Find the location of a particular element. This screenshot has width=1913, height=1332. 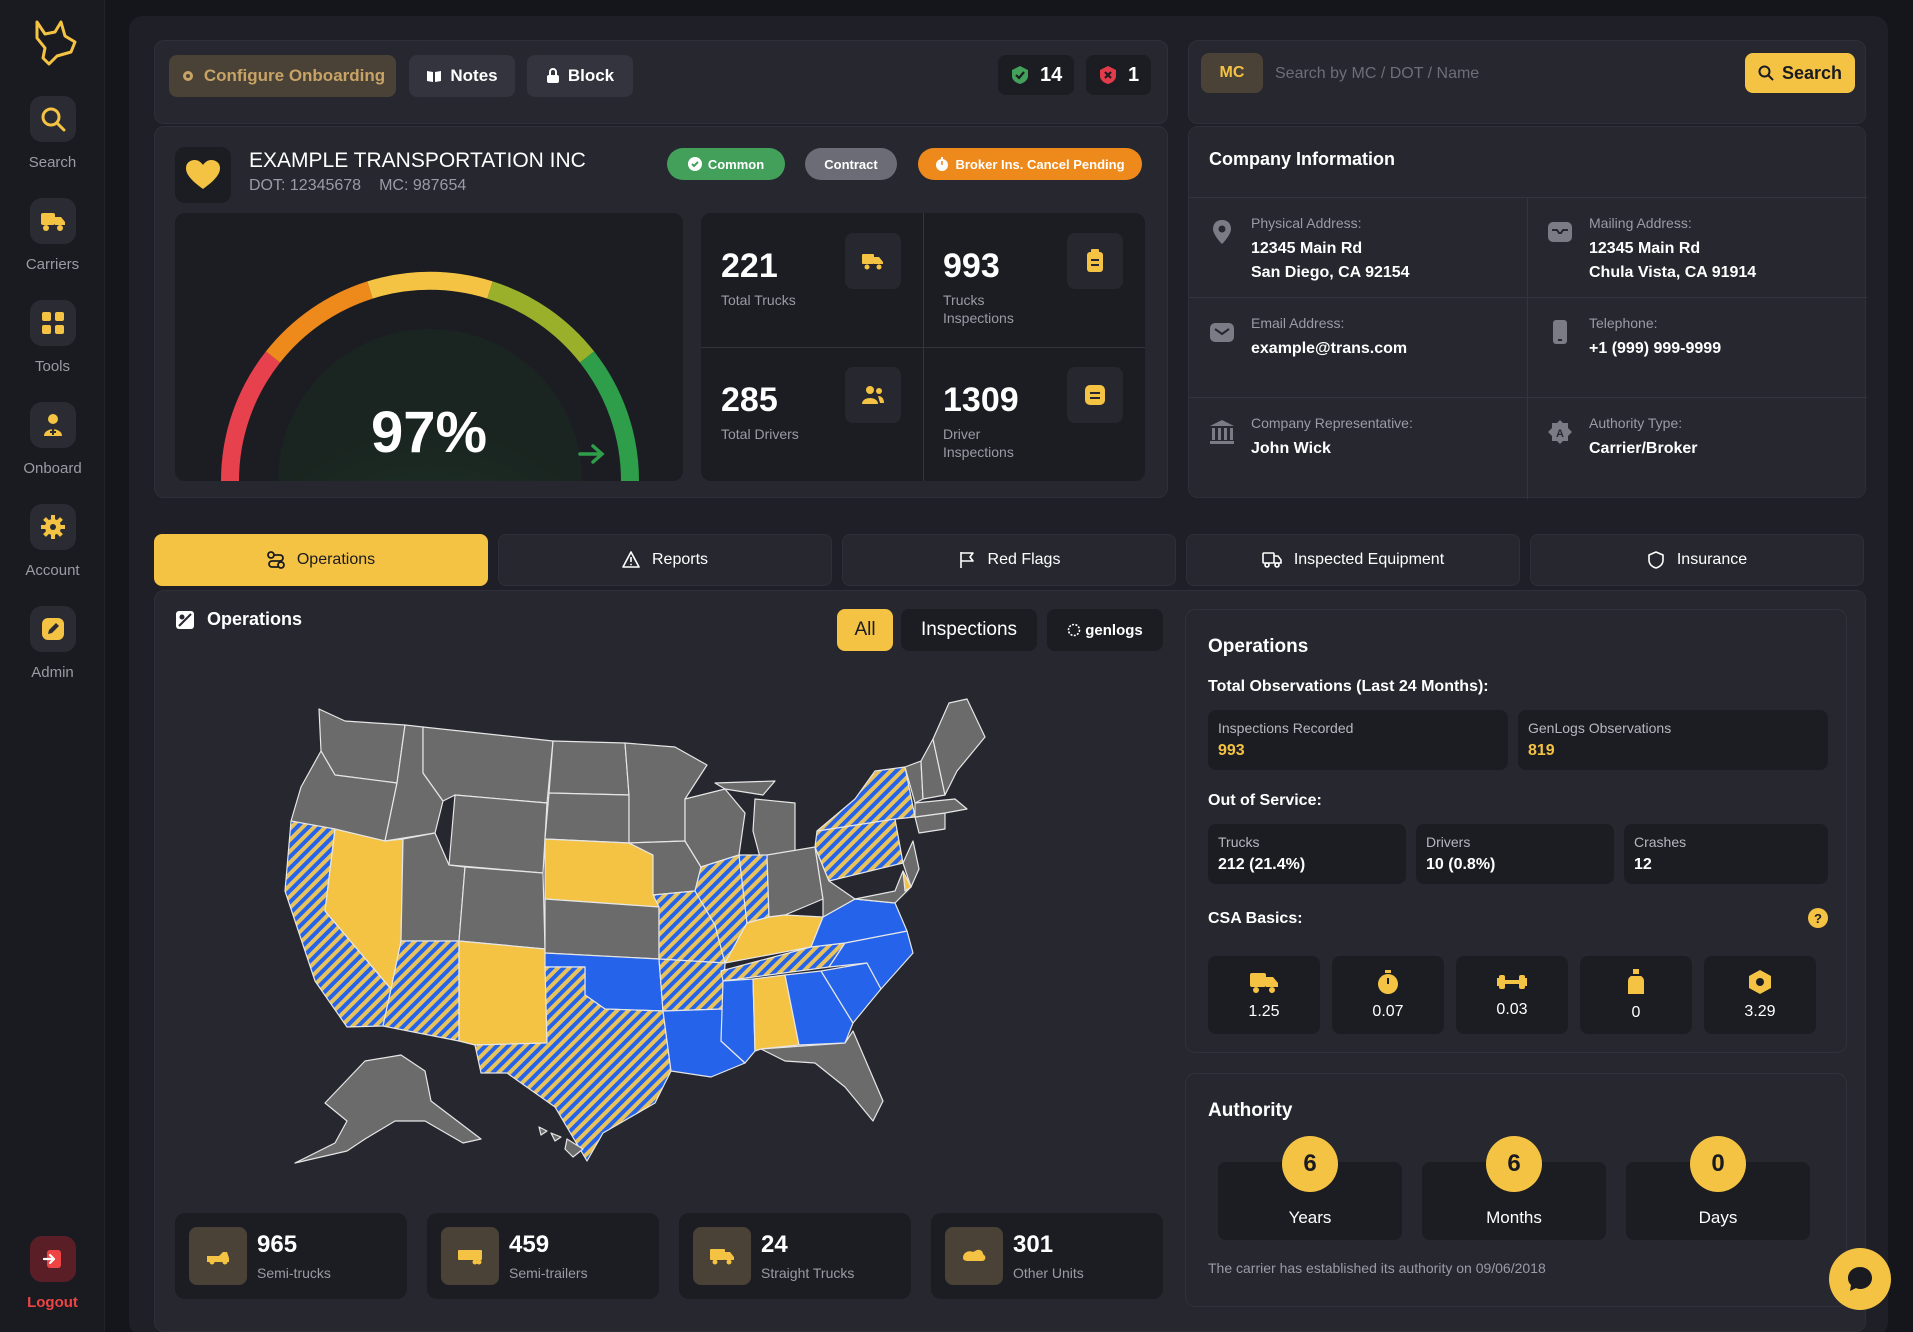

rejected-count: 1 is located at coordinates (1134, 74).